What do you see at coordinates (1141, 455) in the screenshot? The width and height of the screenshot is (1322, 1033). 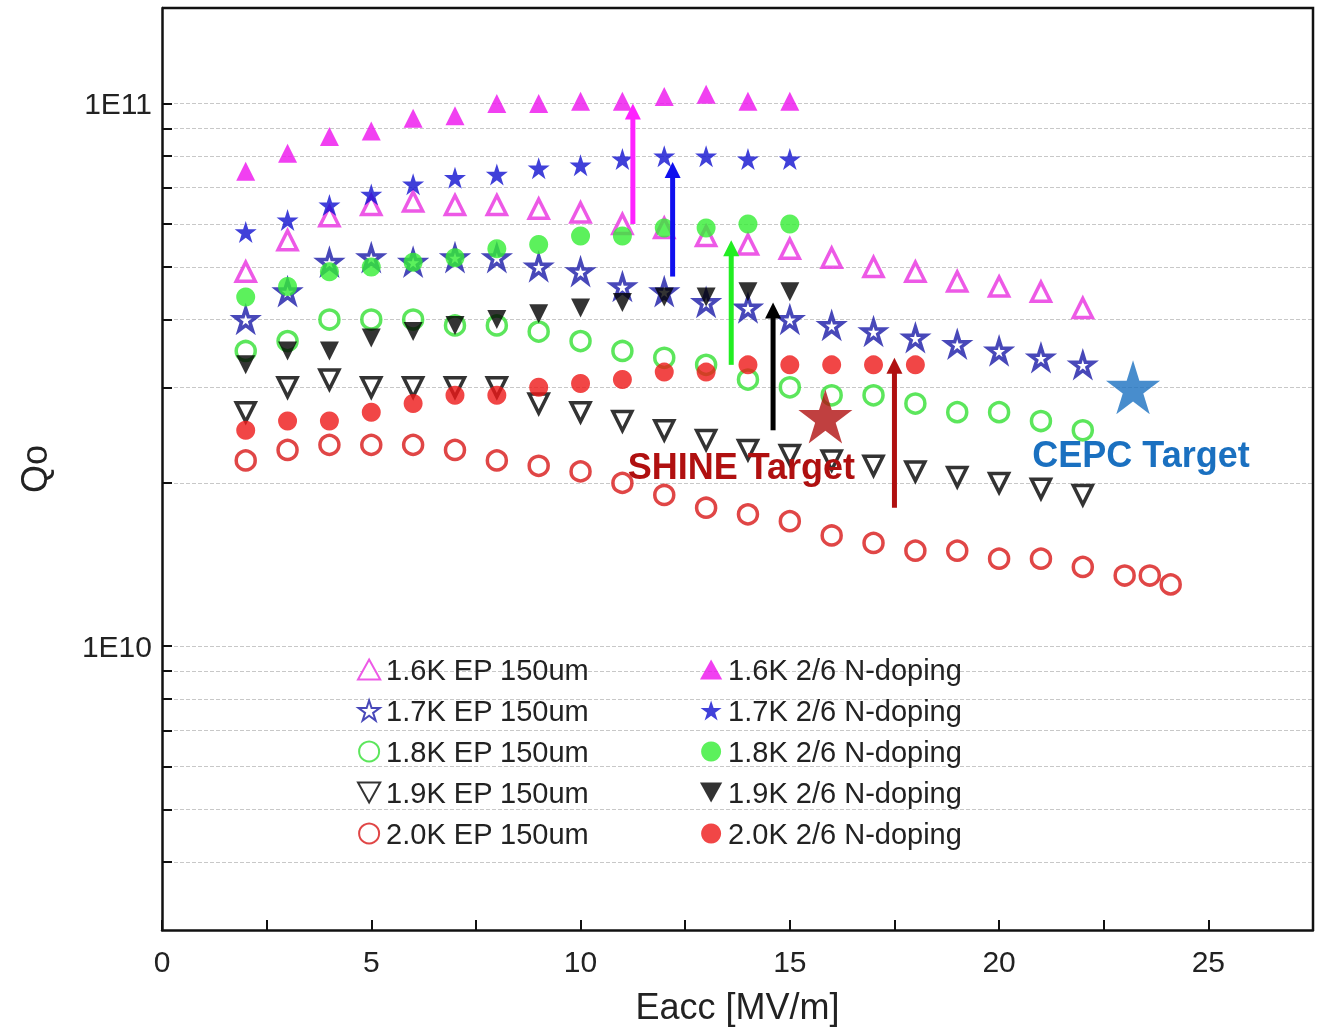 I see `annotation: CEPC Target` at bounding box center [1141, 455].